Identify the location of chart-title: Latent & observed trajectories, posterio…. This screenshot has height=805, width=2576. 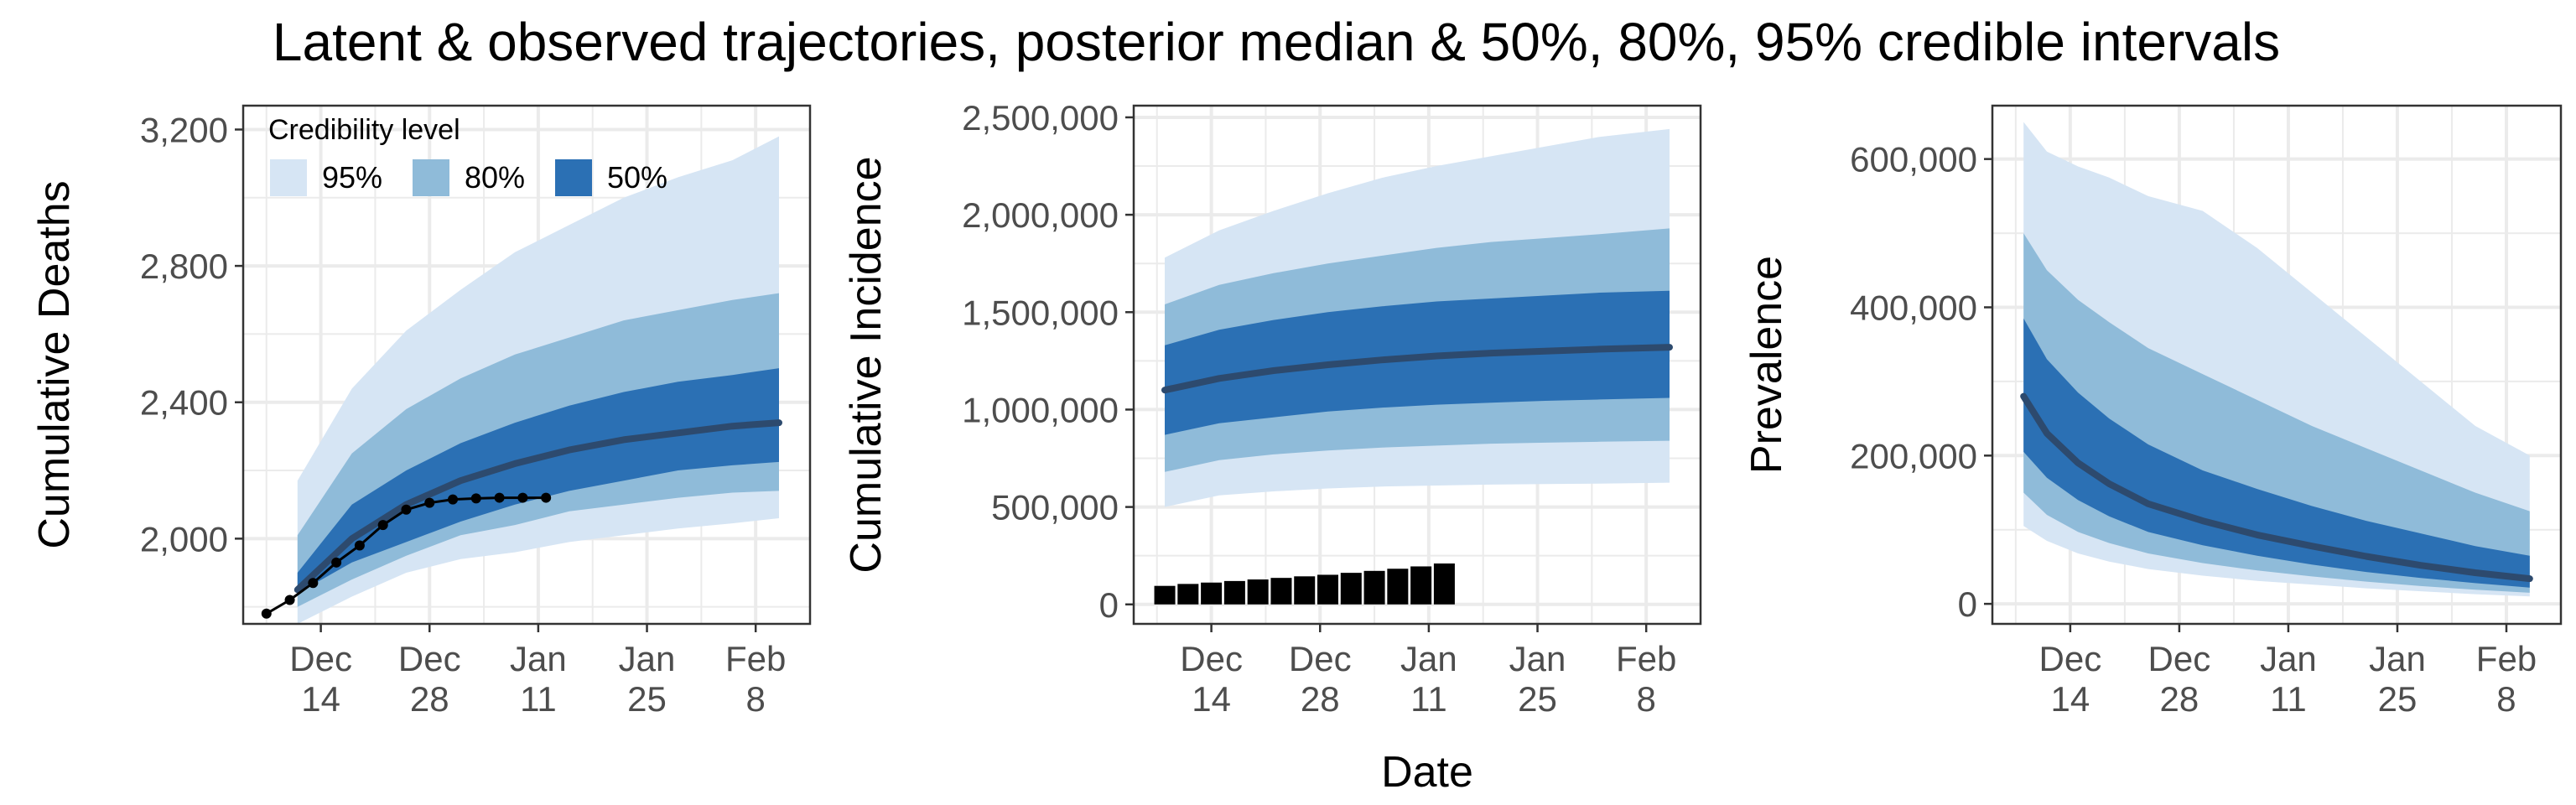
(1276, 42).